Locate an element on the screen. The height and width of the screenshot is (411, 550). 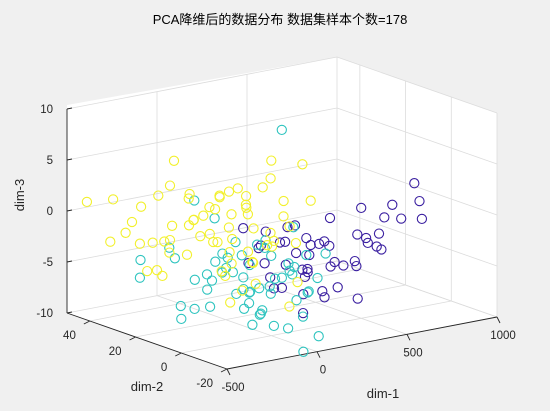
grid-line-x is located at coordinates (237, 324).